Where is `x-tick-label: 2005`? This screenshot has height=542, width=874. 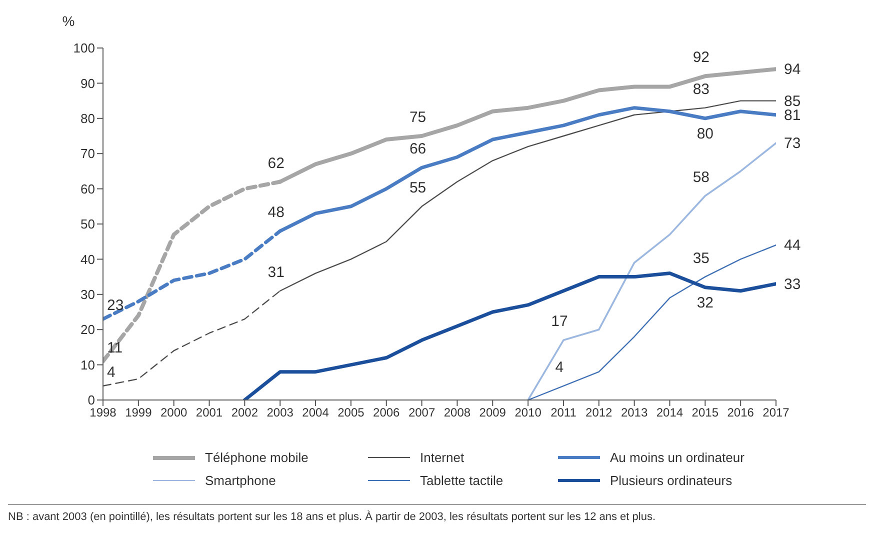
x-tick-label: 2005 is located at coordinates (351, 413).